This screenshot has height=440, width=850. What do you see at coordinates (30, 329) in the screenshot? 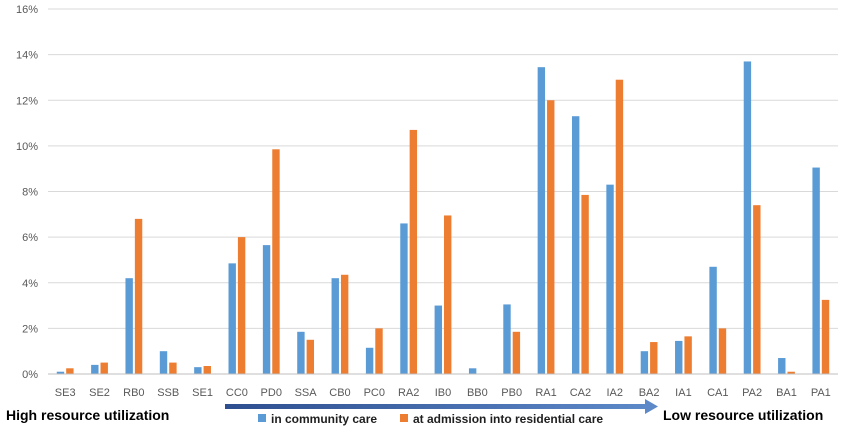
I see `y-tick-label: 2%` at bounding box center [30, 329].